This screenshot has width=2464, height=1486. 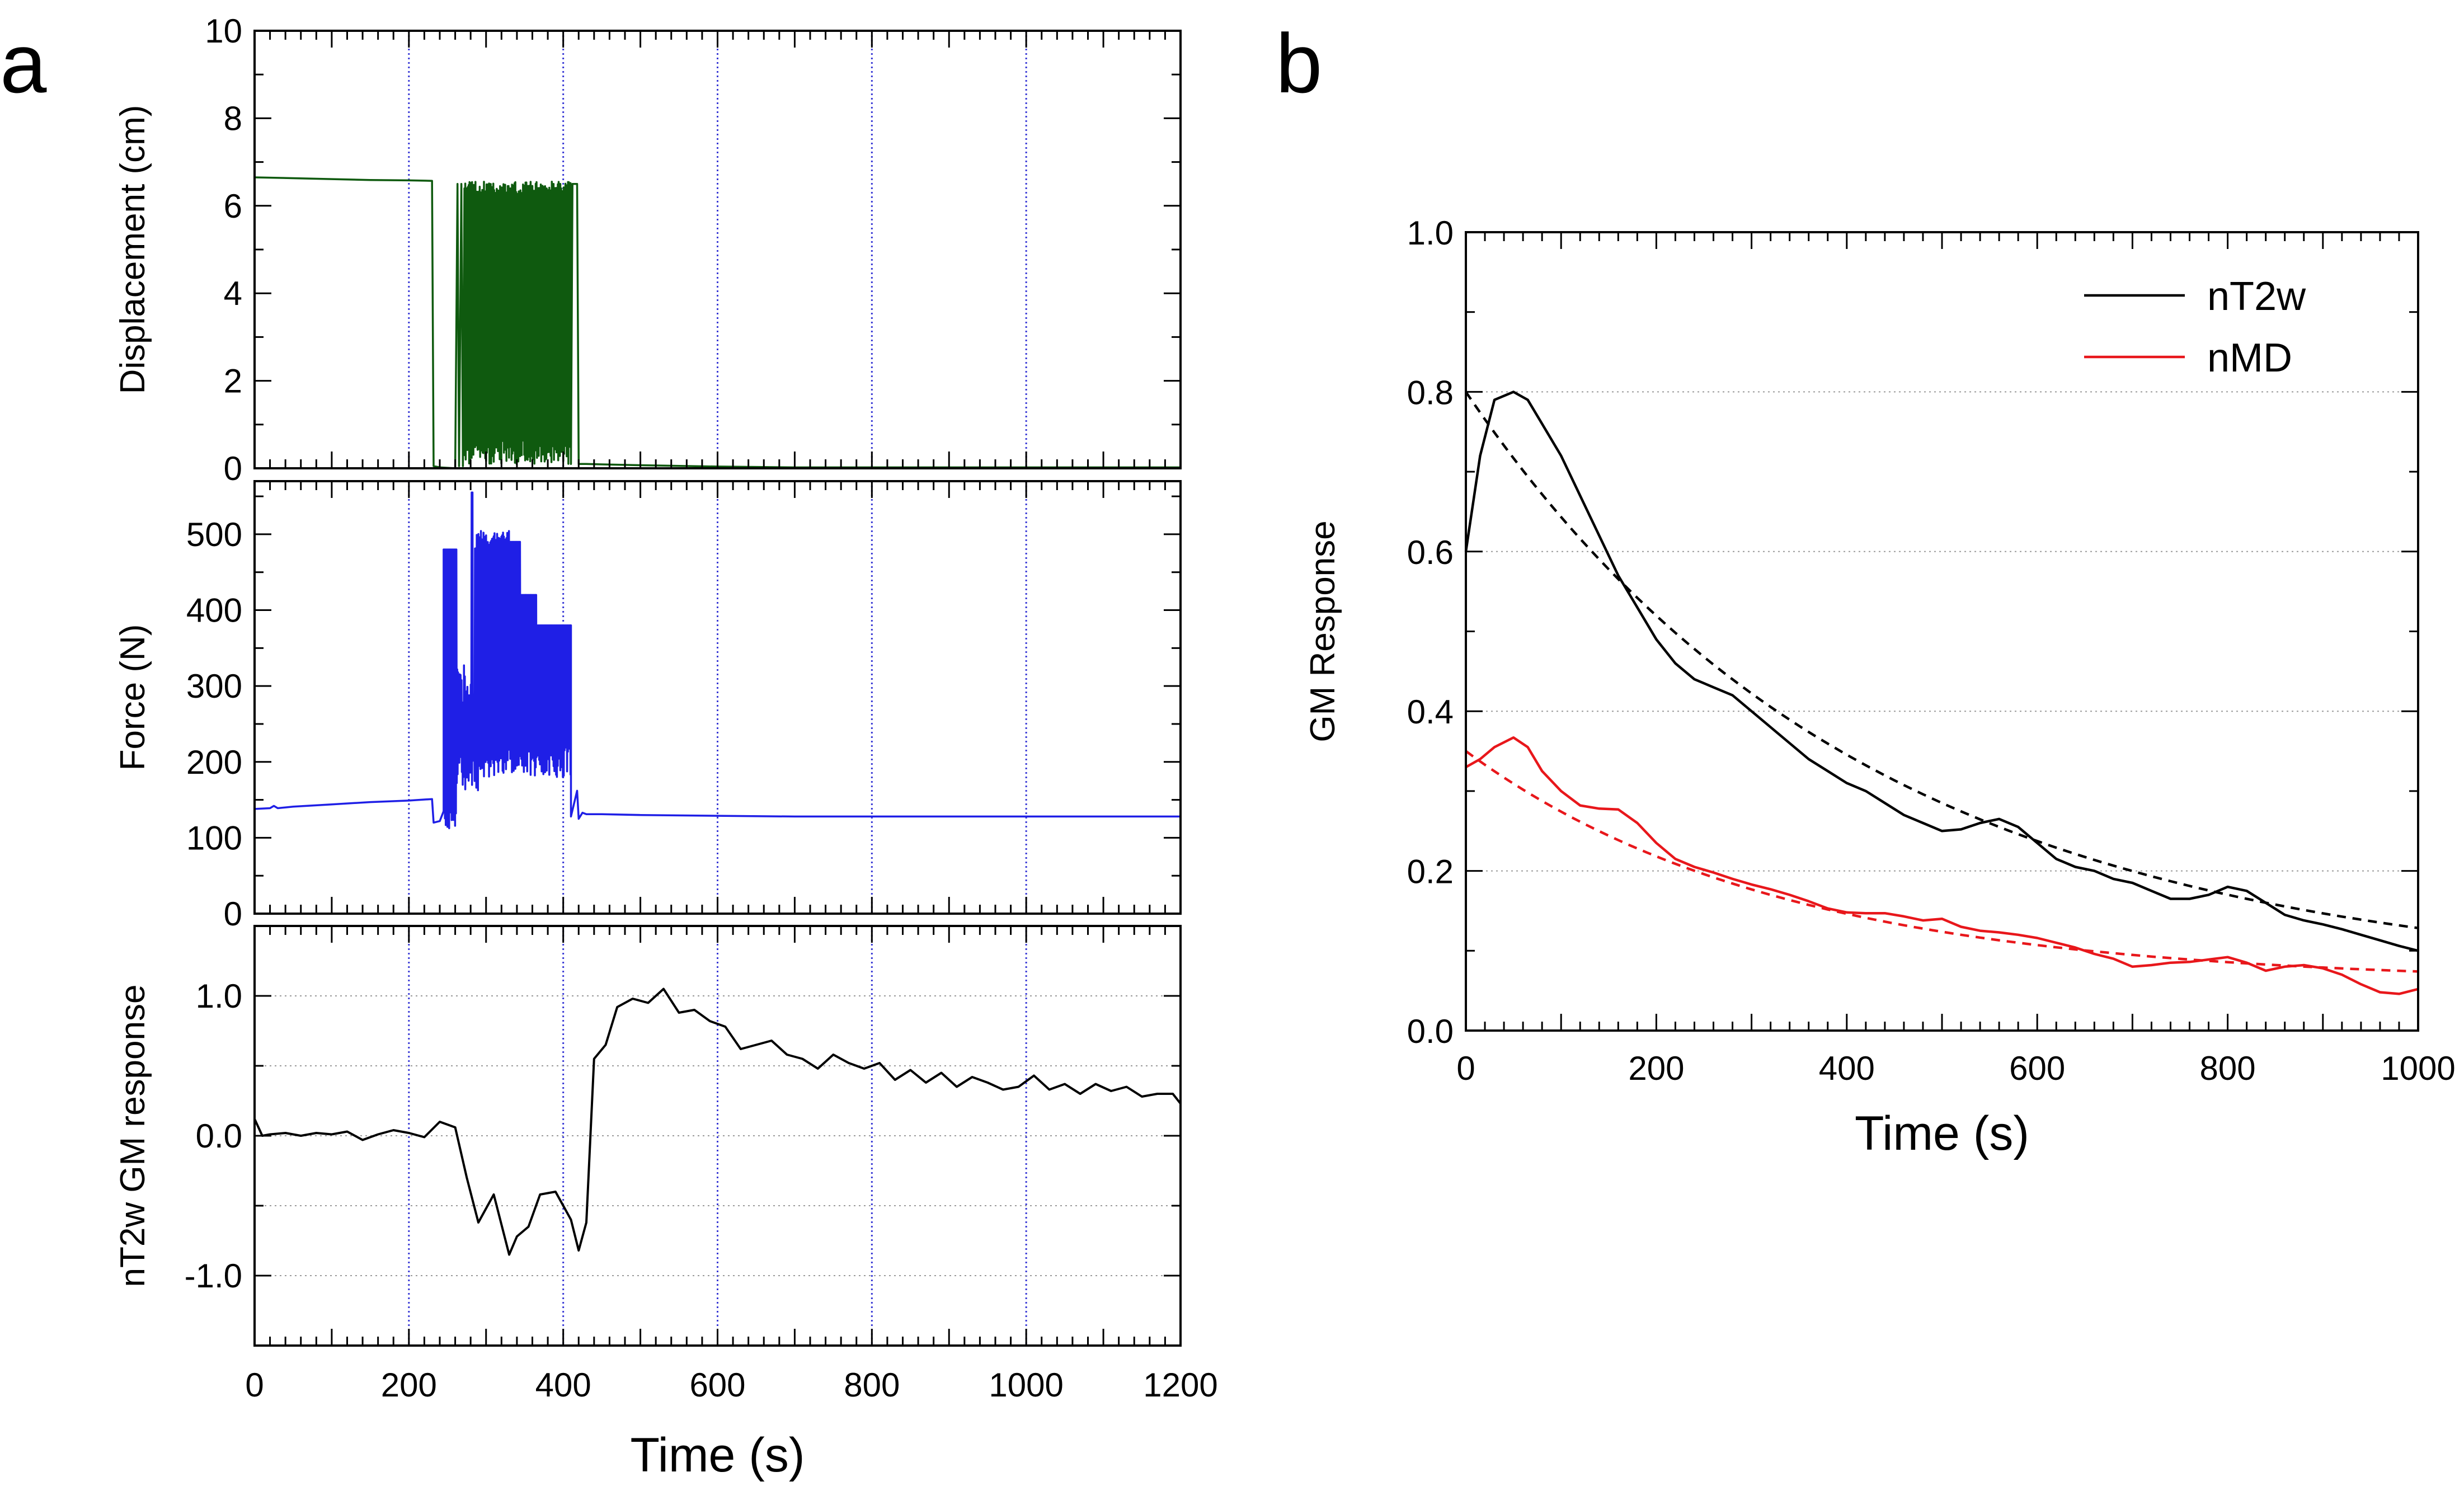 What do you see at coordinates (1180, 1385) in the screenshot?
I see `x-tick-label: 1200` at bounding box center [1180, 1385].